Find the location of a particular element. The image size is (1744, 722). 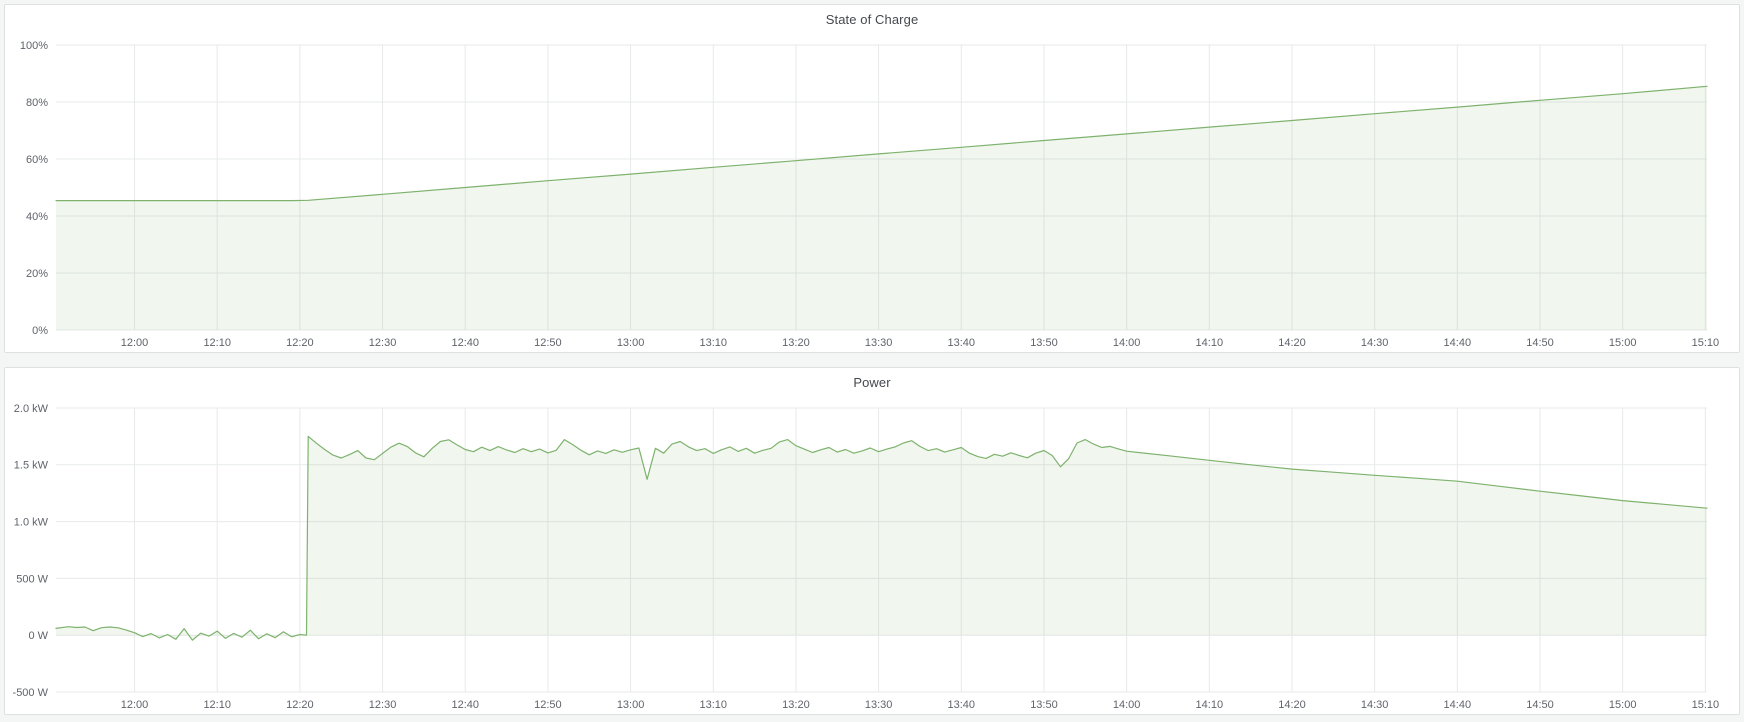

svg-text: -500 W is located at coordinates (31, 693).